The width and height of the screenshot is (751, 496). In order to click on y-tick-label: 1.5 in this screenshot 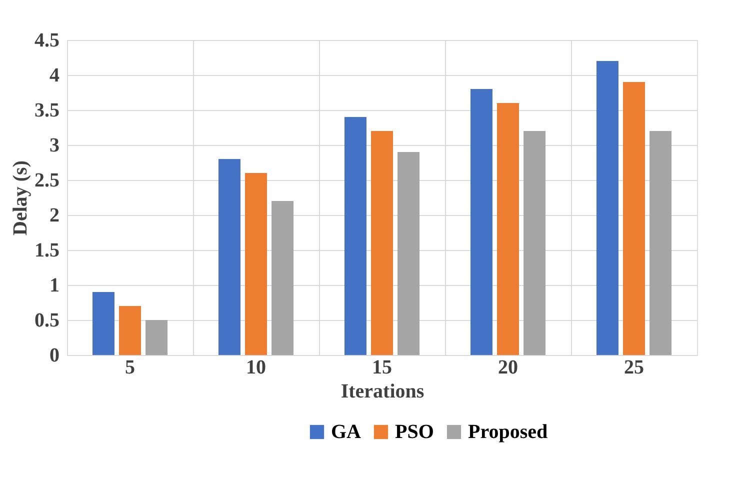, I will do `click(47, 251)`.